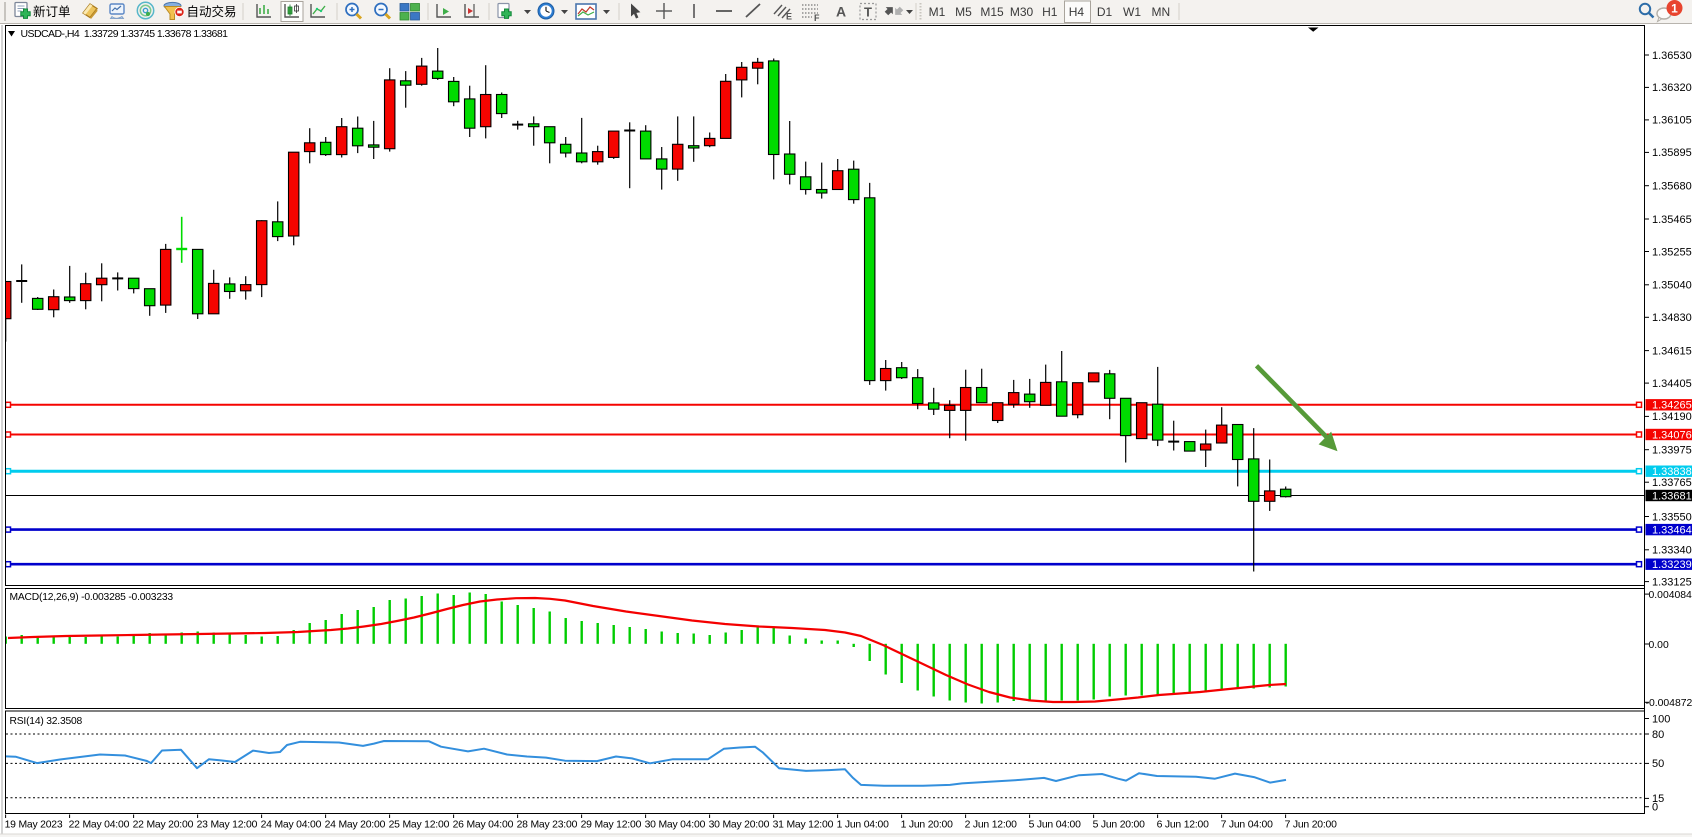 Image resolution: width=1692 pixels, height=837 pixels. What do you see at coordinates (817, 18) in the screenshot?
I see `svg-text: F` at bounding box center [817, 18].